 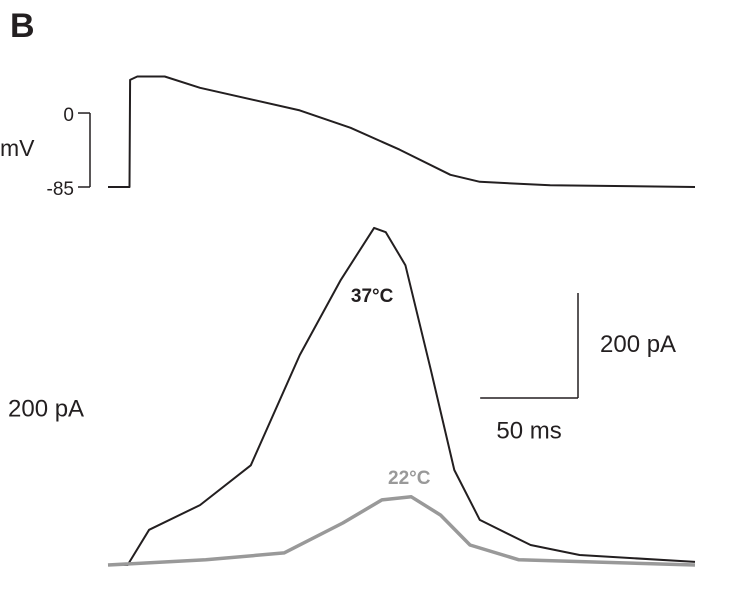 I want to click on y-tick-label: -85, so click(x=60, y=189).